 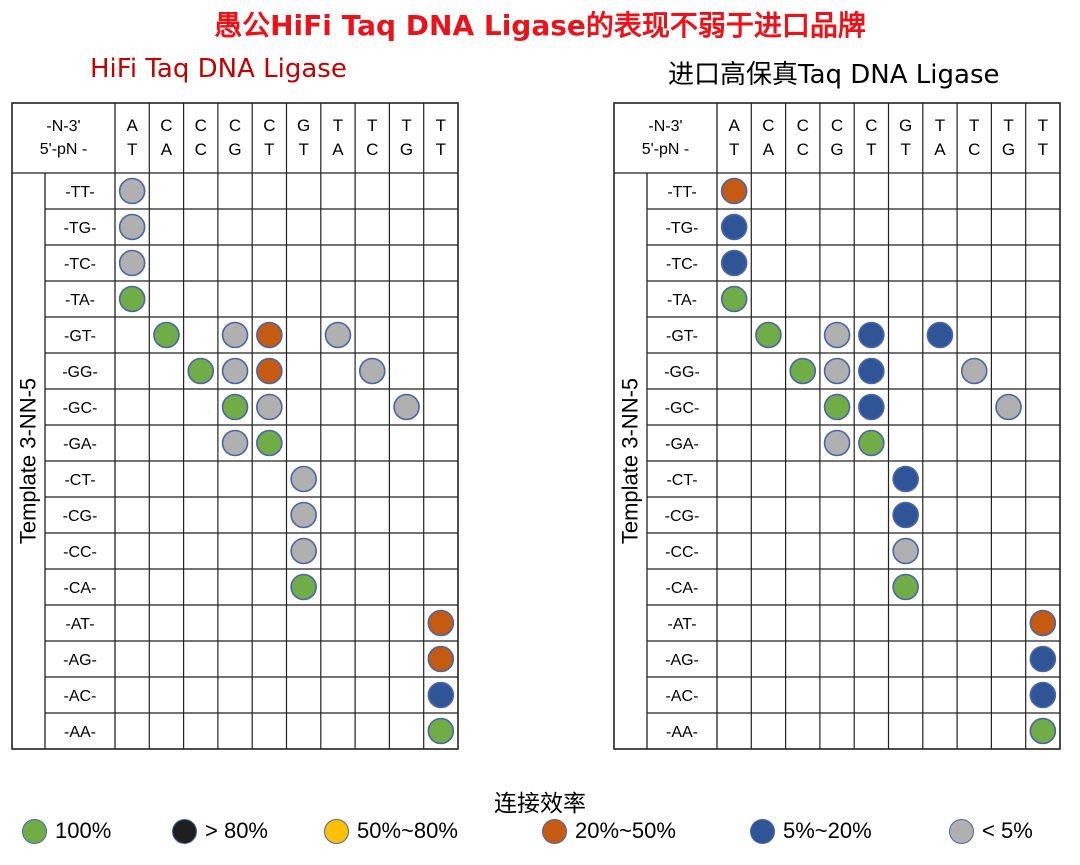 What do you see at coordinates (682, 552) in the screenshot?
I see `right-row-label-10: -CC-` at bounding box center [682, 552].